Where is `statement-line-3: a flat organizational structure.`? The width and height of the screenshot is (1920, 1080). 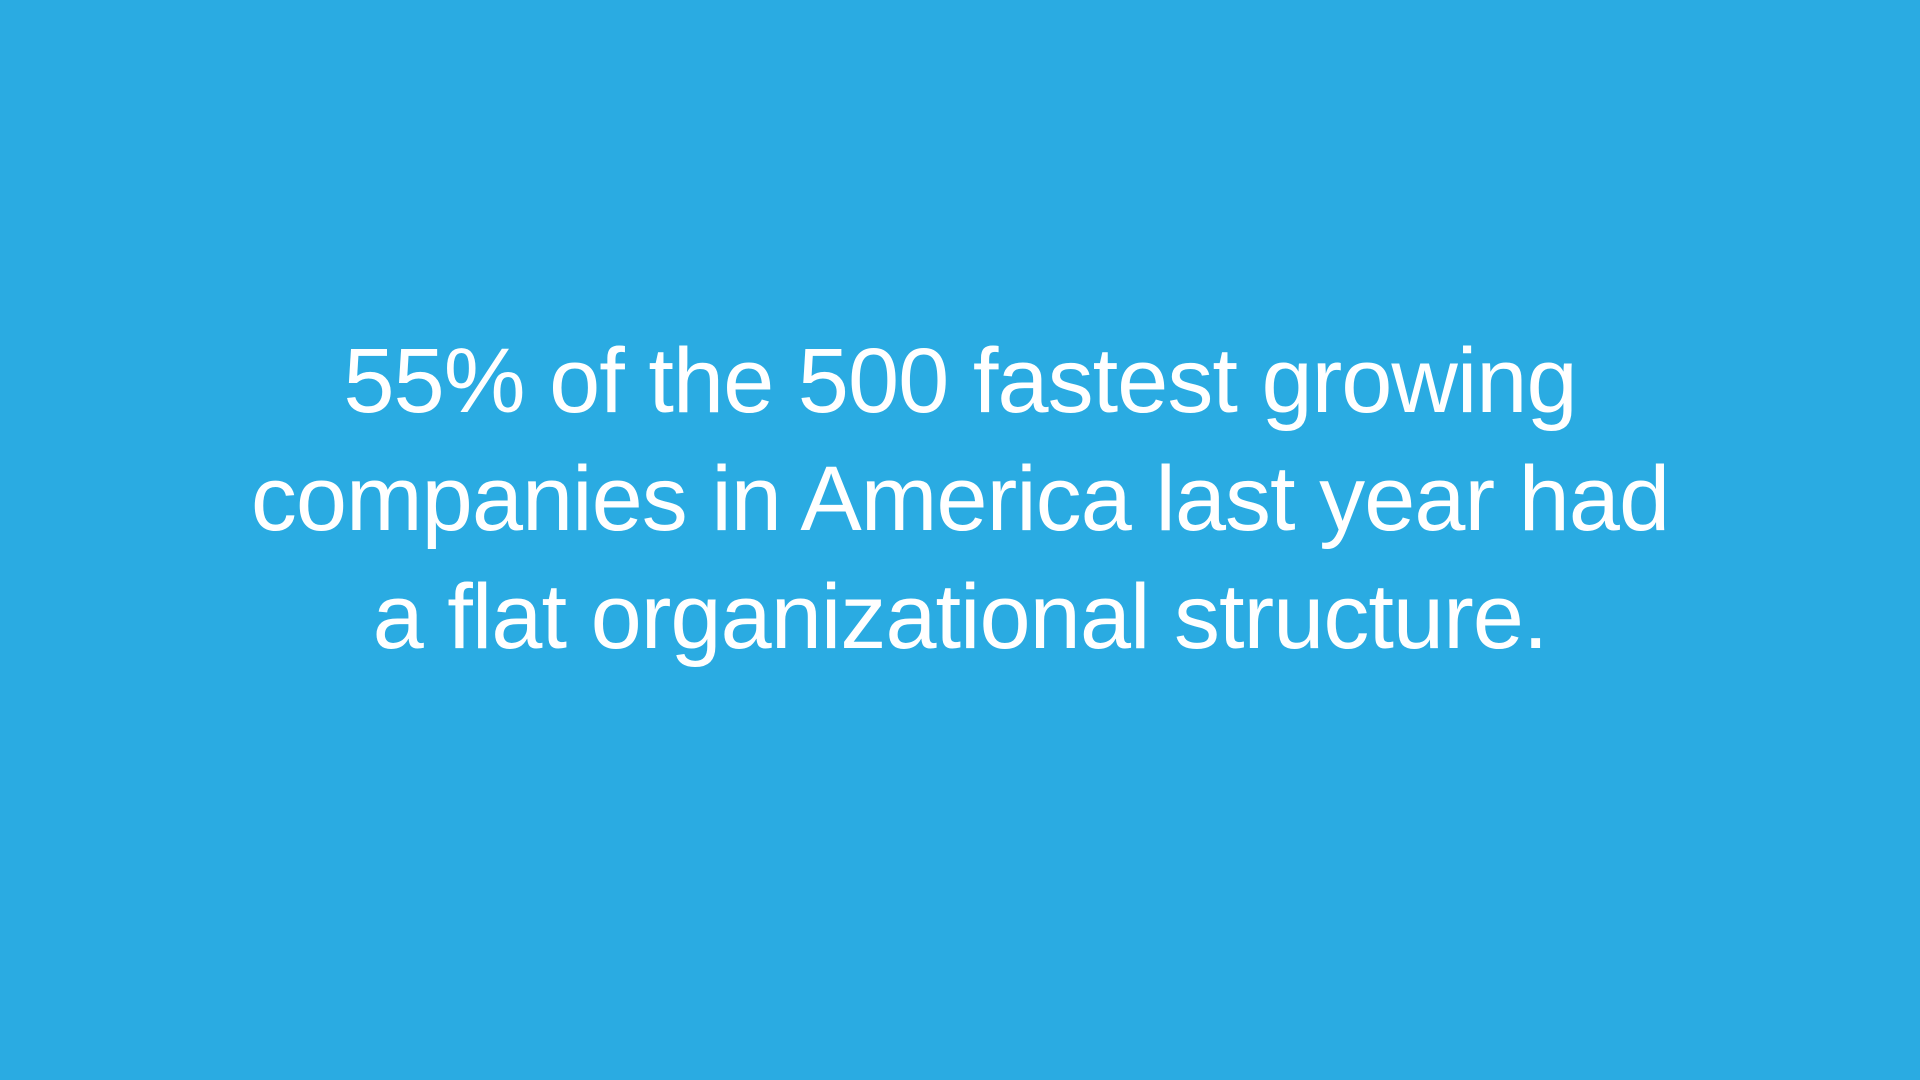 statement-line-3: a flat organizational structure. is located at coordinates (960, 617).